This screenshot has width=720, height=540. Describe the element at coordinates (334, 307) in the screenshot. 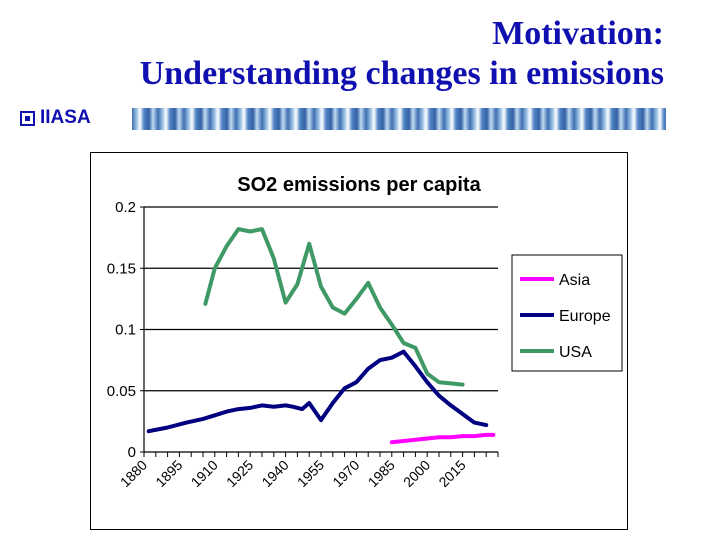

I see `series-line-usa` at that location.